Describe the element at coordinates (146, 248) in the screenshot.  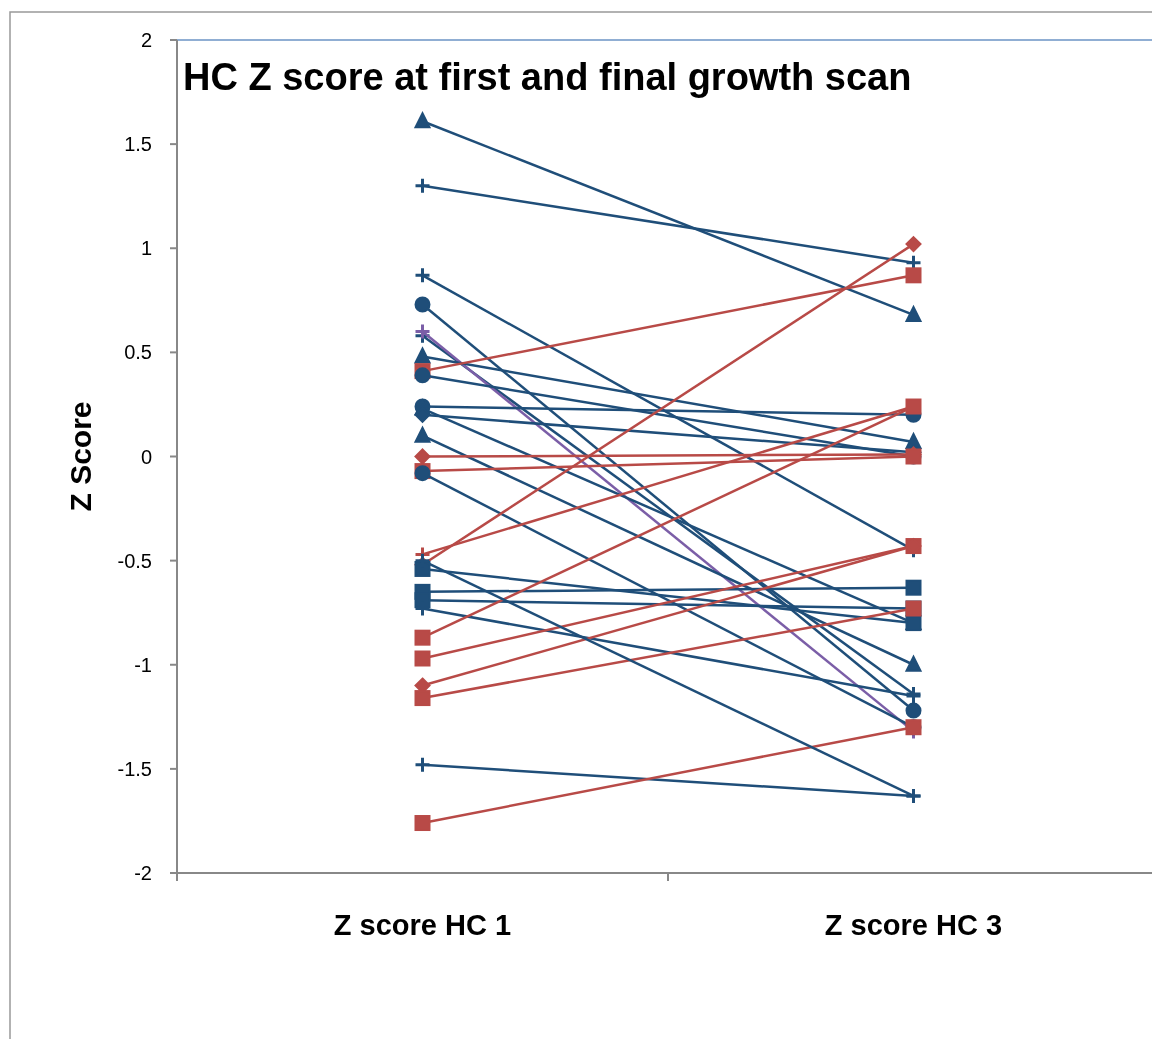
I see `y-tick-label: 1` at that location.